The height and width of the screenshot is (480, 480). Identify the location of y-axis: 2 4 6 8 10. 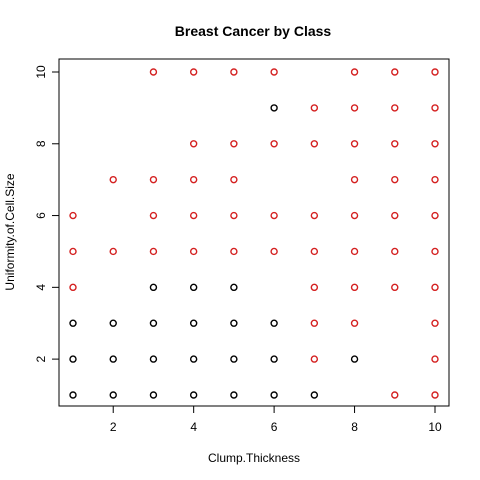
(46, 213).